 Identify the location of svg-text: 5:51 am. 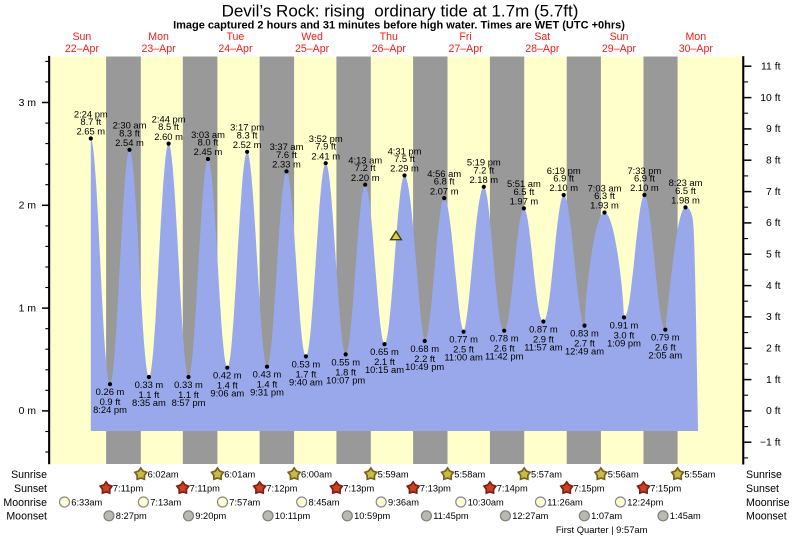
(524, 183).